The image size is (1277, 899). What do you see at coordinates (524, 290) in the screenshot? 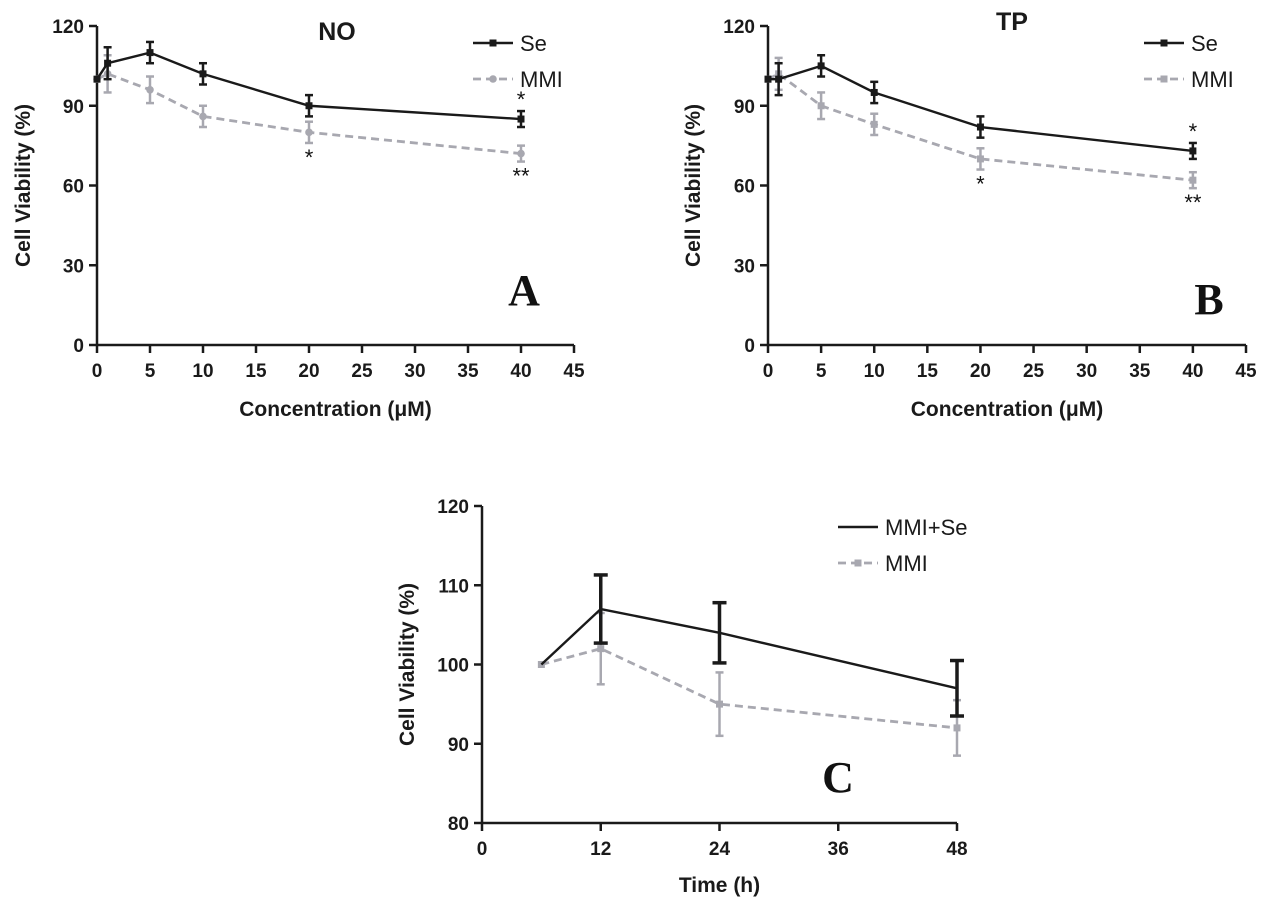
I see `panel-letter: A` at bounding box center [524, 290].